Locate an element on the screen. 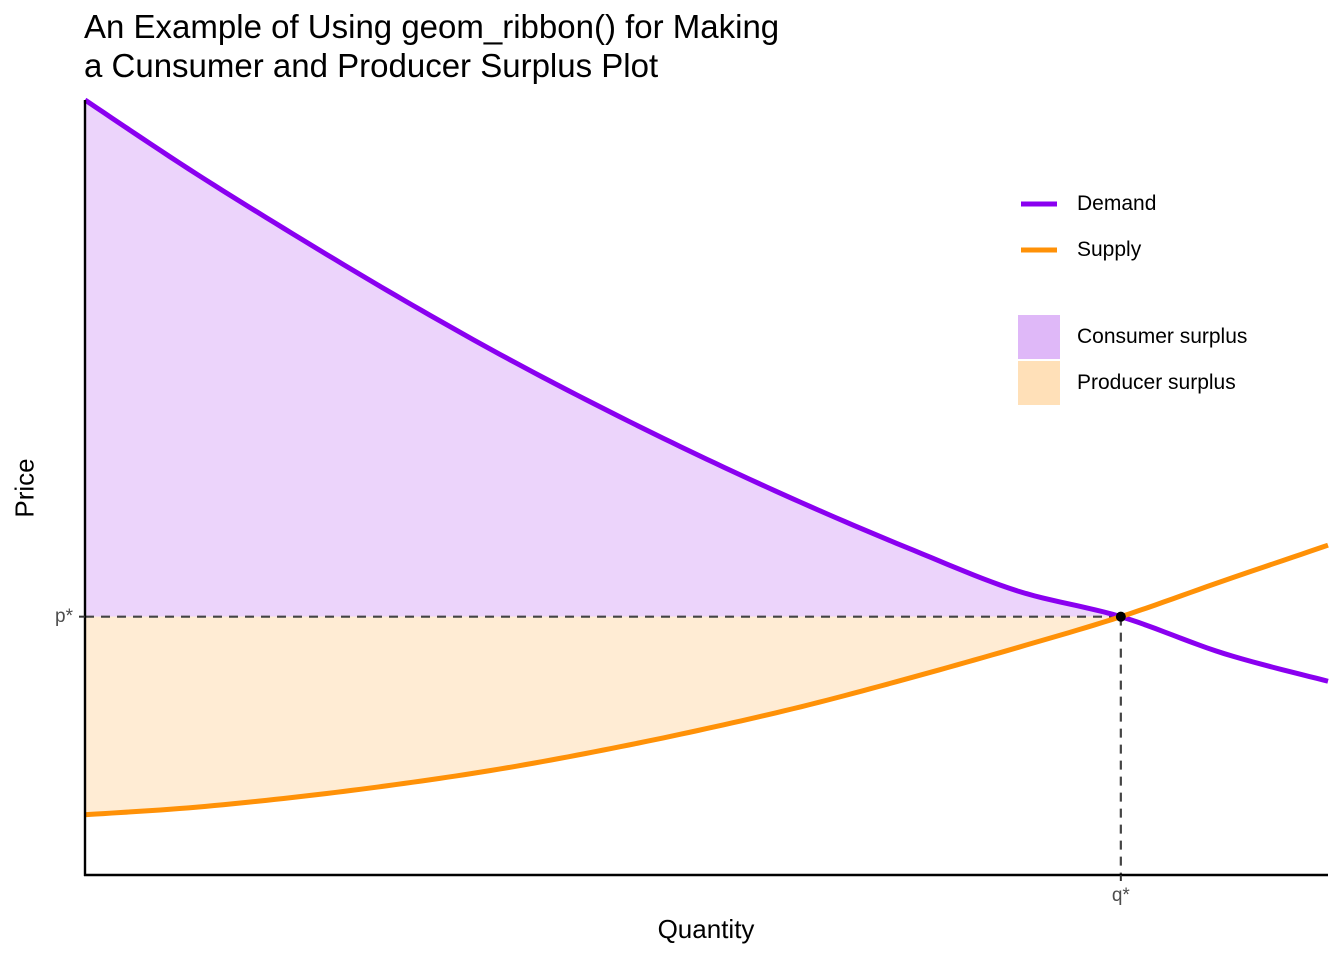  legend-label-supply: Supply is located at coordinates (1109, 249).